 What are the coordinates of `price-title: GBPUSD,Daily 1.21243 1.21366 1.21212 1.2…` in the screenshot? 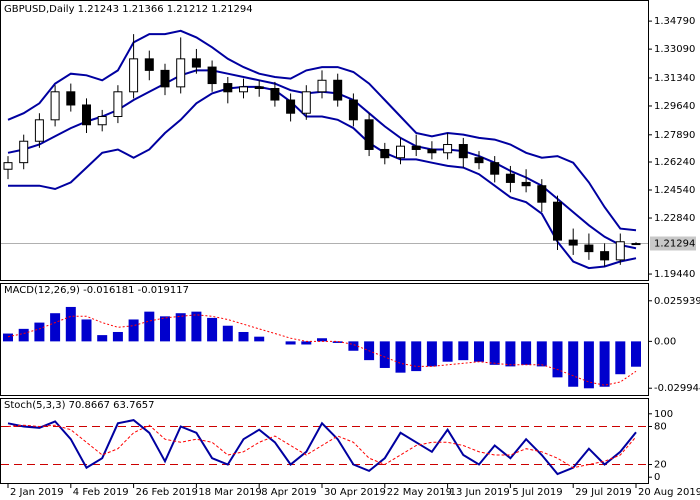 It's located at (128, 9).